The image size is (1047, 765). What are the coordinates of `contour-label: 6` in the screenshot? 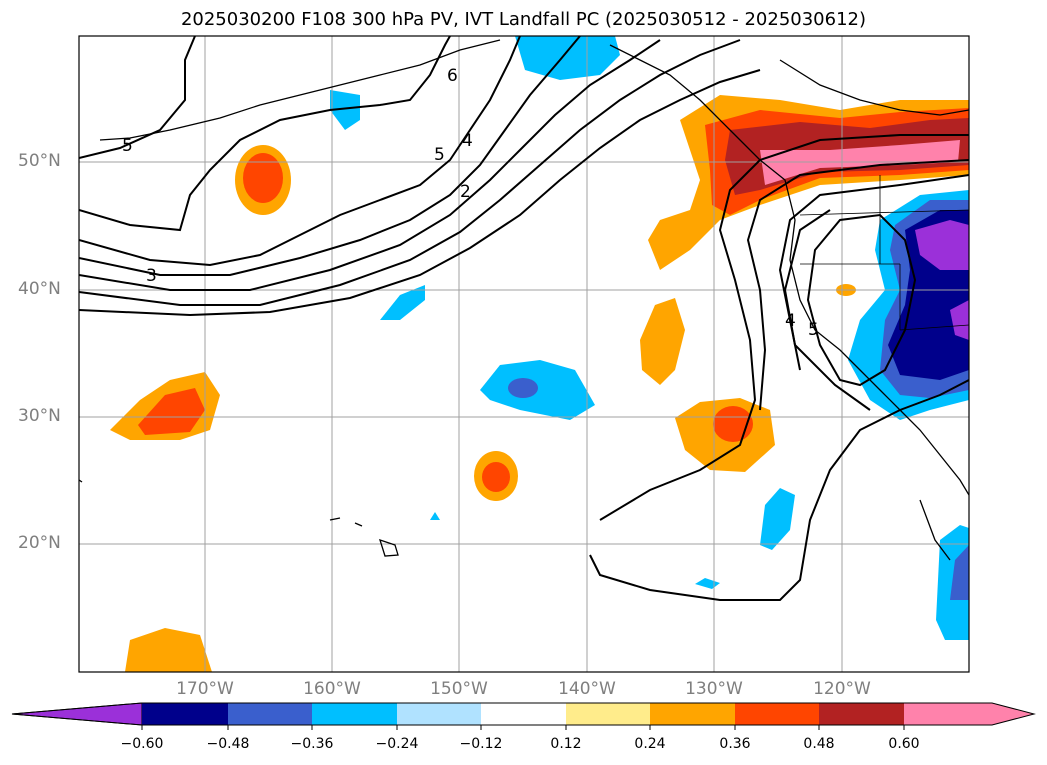 It's located at (452, 76).